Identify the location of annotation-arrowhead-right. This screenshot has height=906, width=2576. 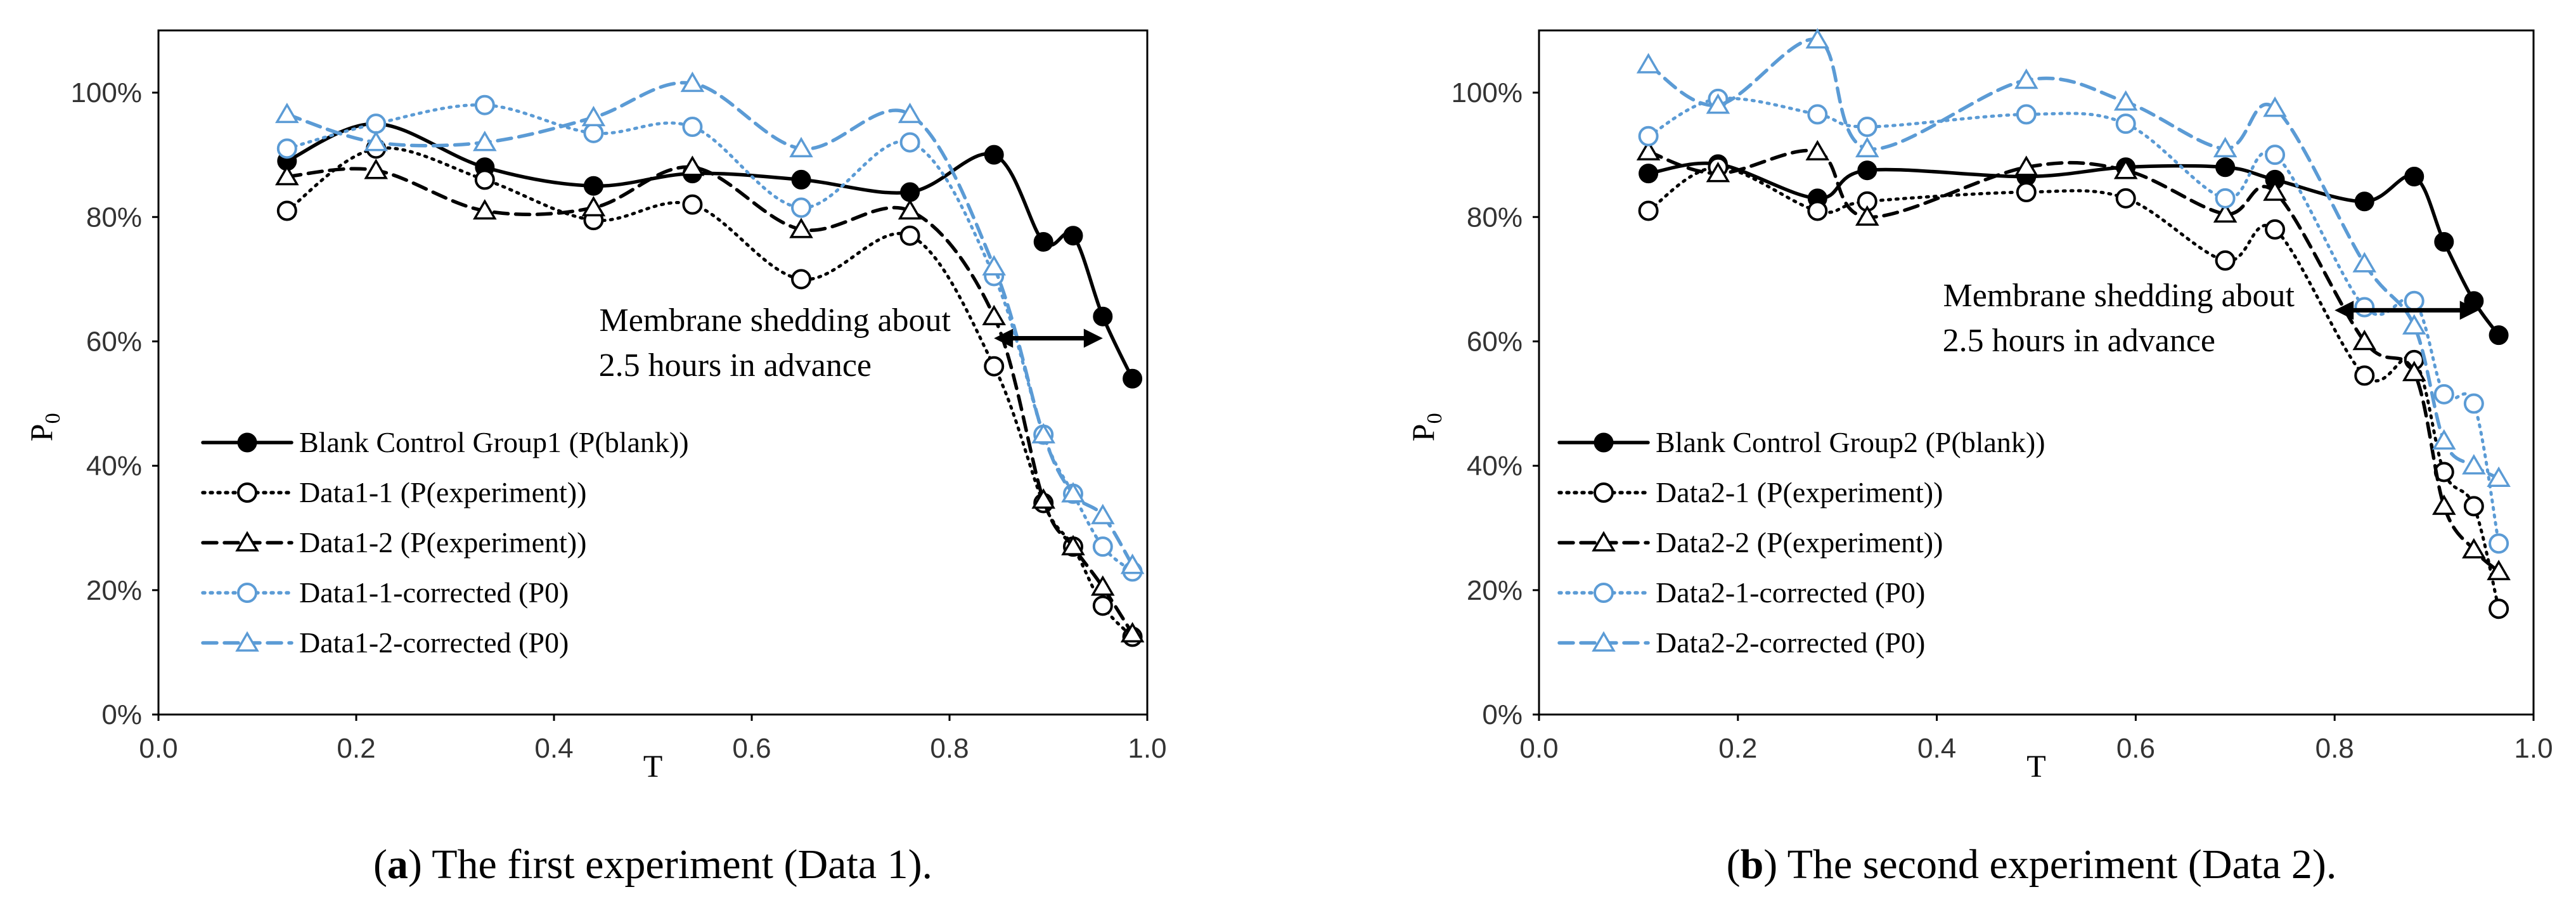
(1093, 338).